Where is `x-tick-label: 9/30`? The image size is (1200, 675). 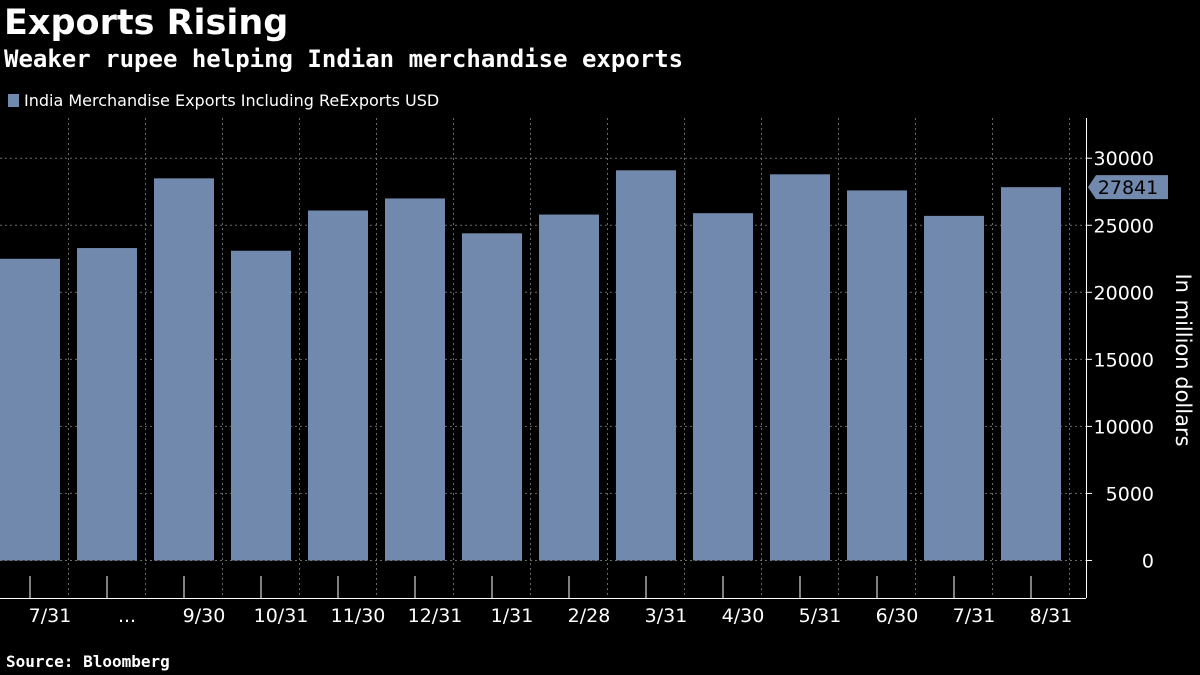
x-tick-label: 9/30 is located at coordinates (204, 616).